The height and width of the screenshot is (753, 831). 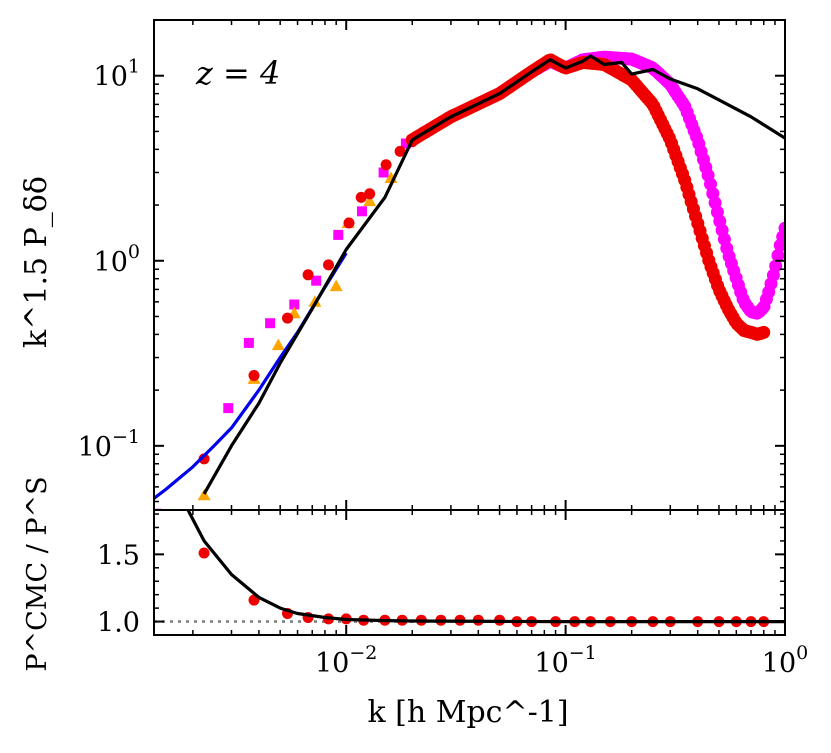 I want to click on red-band-point, so click(x=764, y=332).